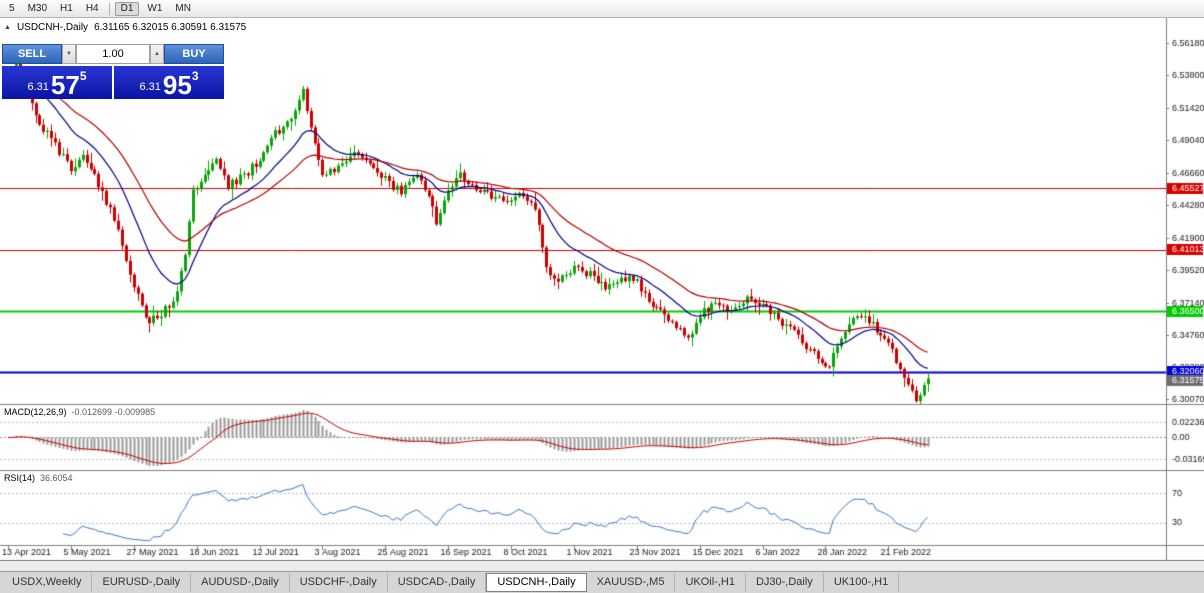 The image size is (1204, 593). I want to click on chart-ohlc-values: 6.31165 6.32015 6.30591 6.31575, so click(170, 27).